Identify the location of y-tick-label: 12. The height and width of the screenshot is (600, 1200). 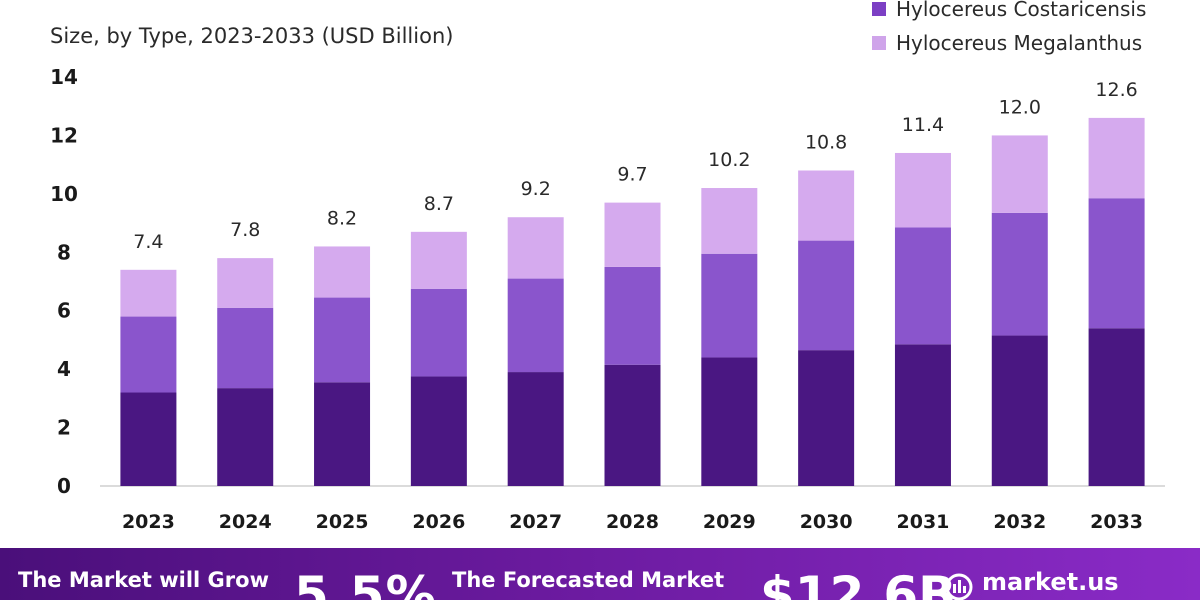
(64, 135).